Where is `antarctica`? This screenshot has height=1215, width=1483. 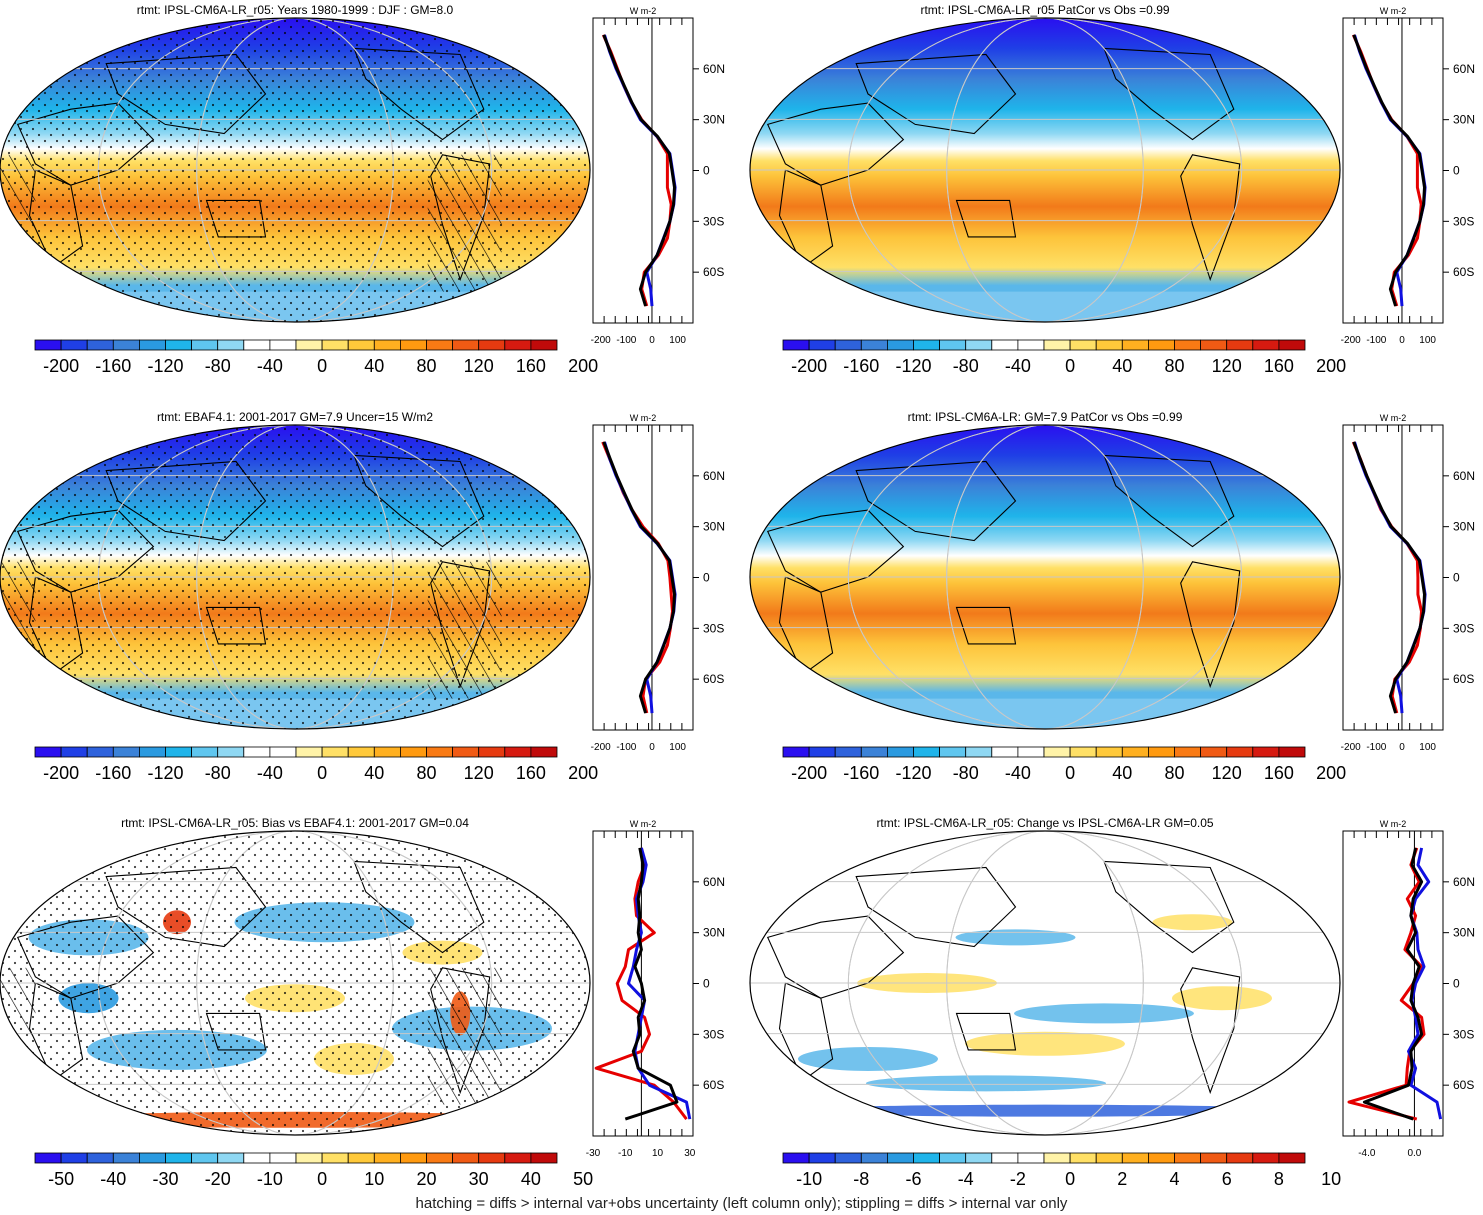 antarctica is located at coordinates (1045, 306).